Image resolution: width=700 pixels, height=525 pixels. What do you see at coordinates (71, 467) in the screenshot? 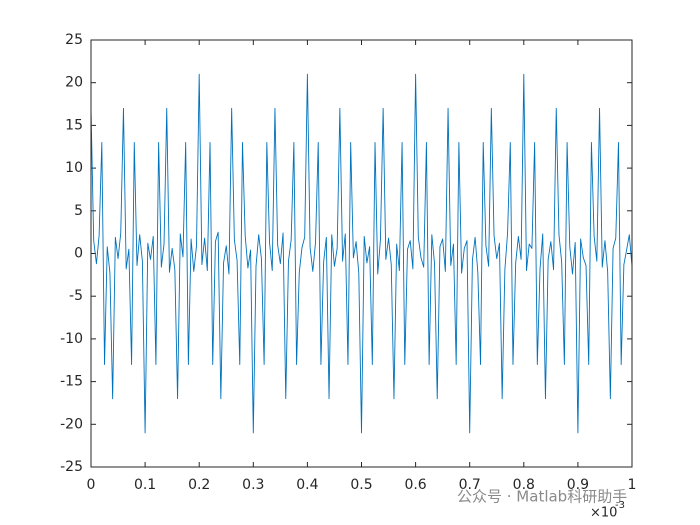
I see `y-tick-label: -25` at bounding box center [71, 467].